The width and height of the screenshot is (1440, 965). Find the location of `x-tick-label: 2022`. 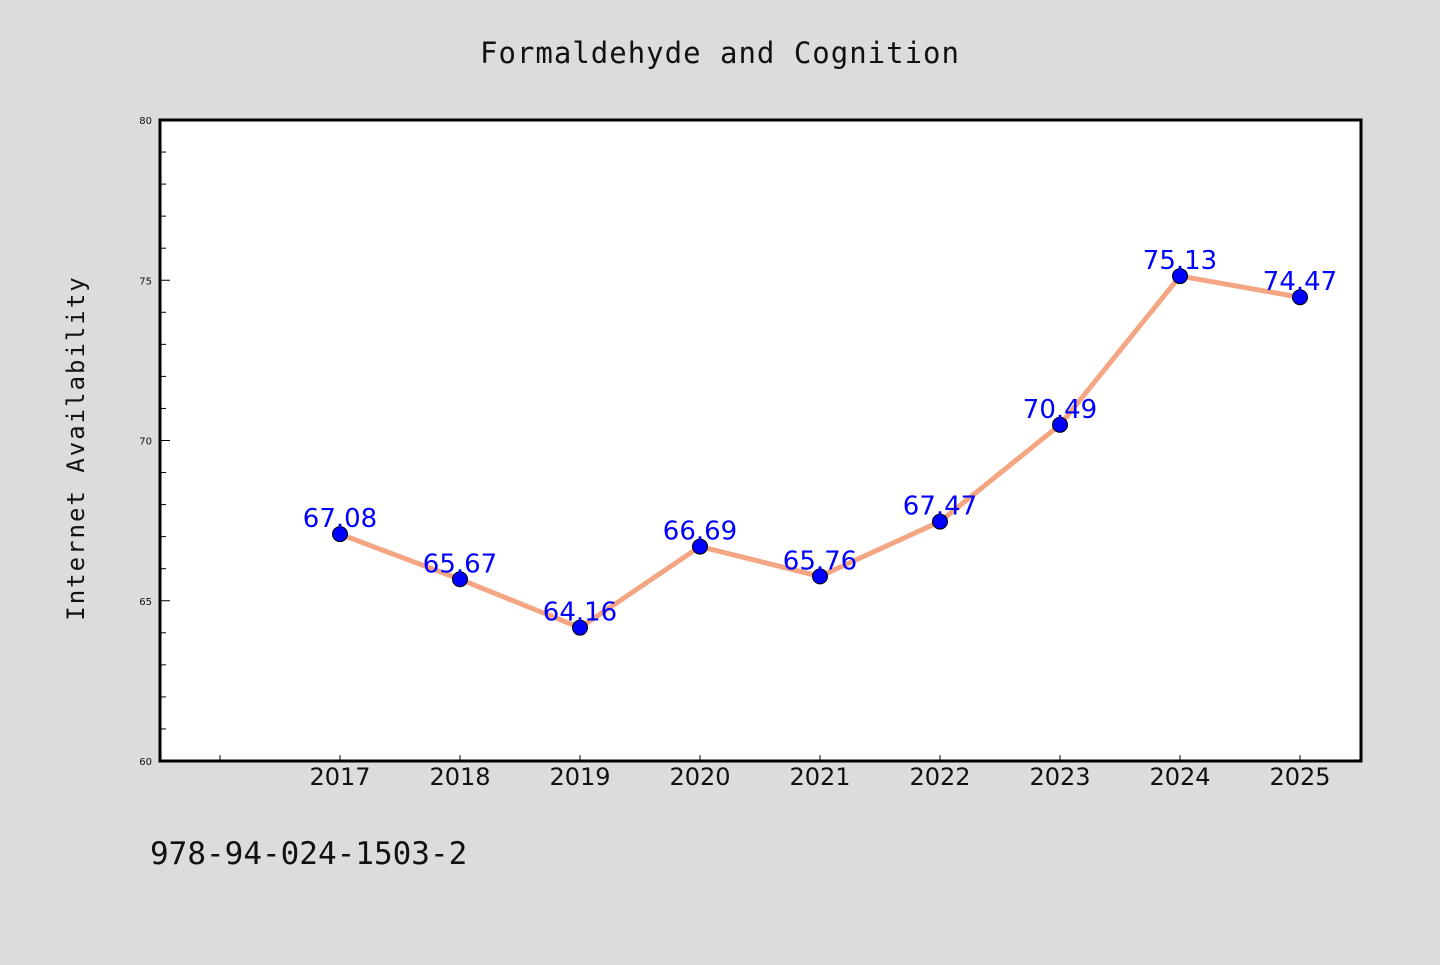

x-tick-label: 2022 is located at coordinates (939, 777).